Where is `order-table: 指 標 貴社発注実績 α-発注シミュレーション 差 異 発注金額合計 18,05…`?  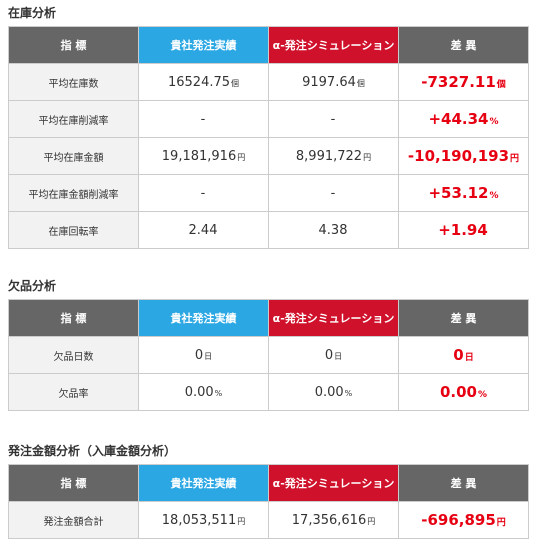
order-table: 指 標 貴社発注実績 α-発注シミュレーション 差 異 発注金額合計 18,05… is located at coordinates (268, 501).